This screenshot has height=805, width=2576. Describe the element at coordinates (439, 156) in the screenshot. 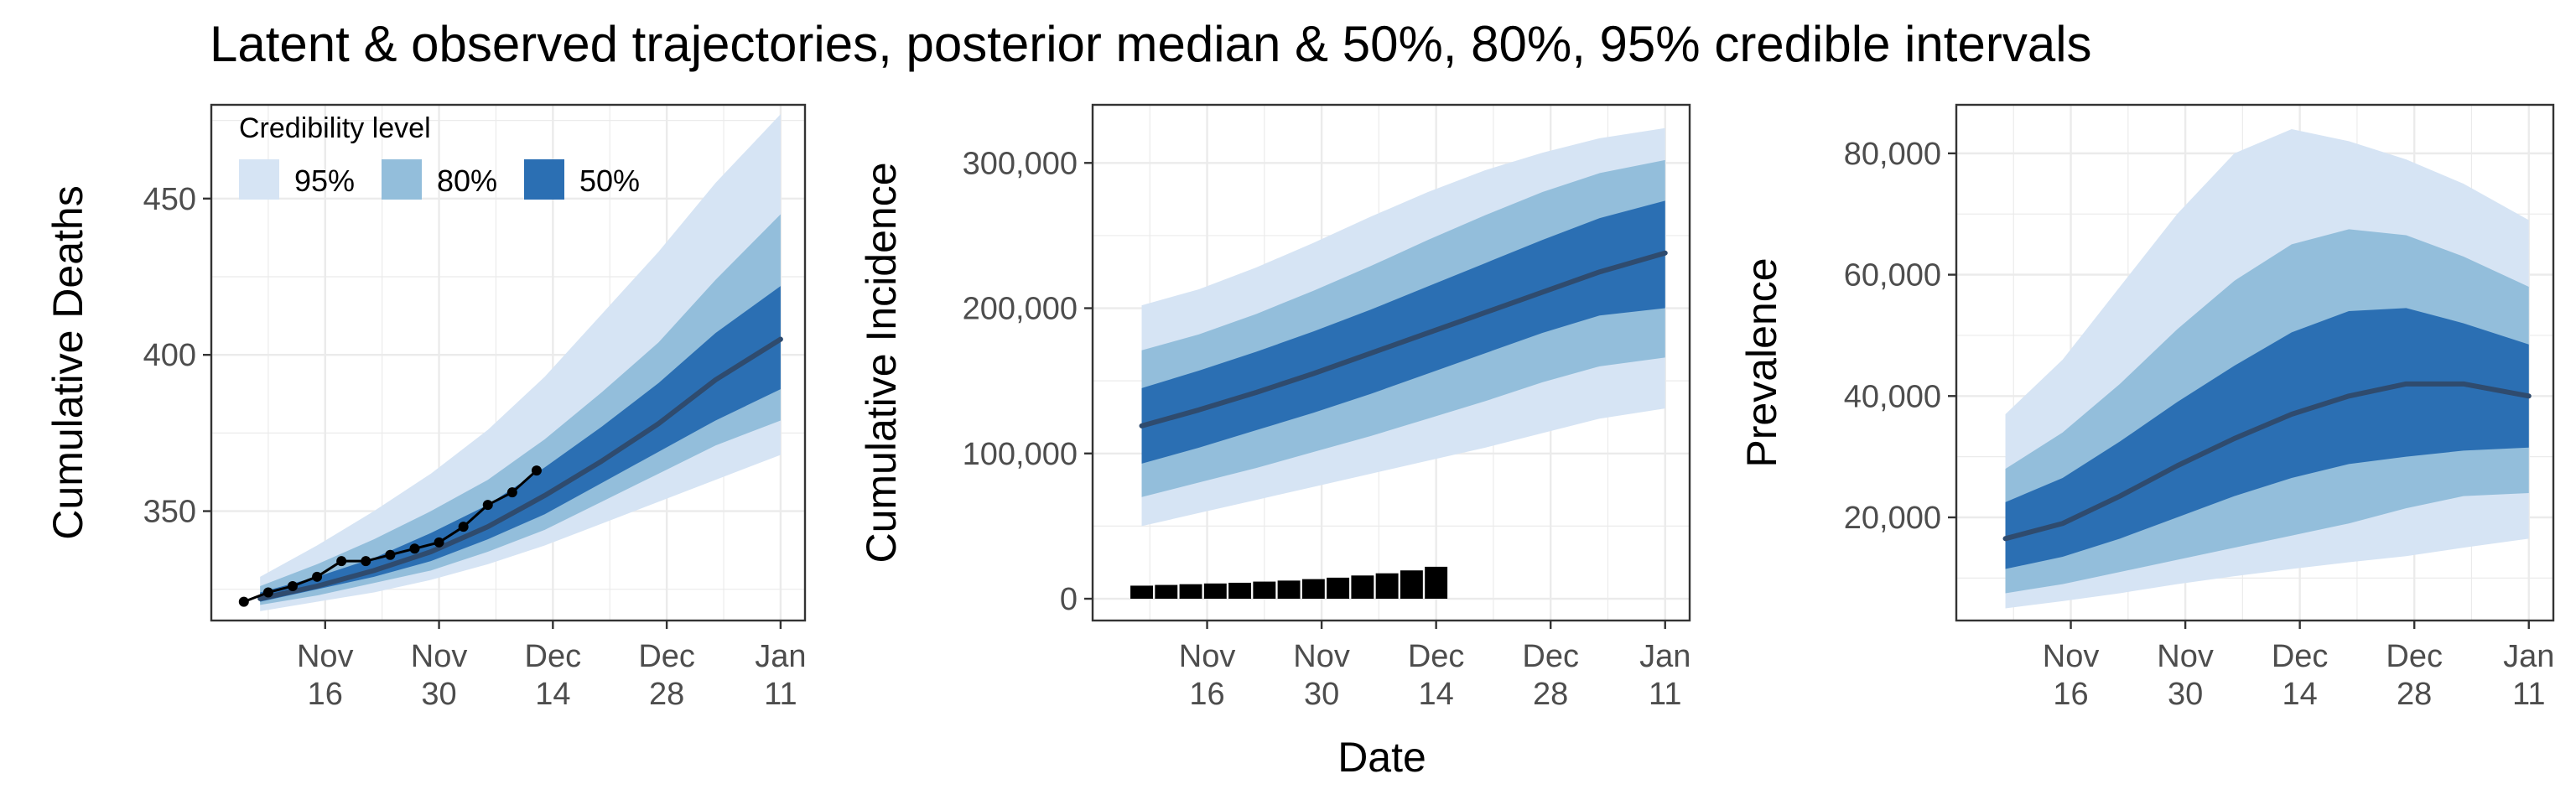

I see `legend: Credibility level 95% 80% 50%` at that location.